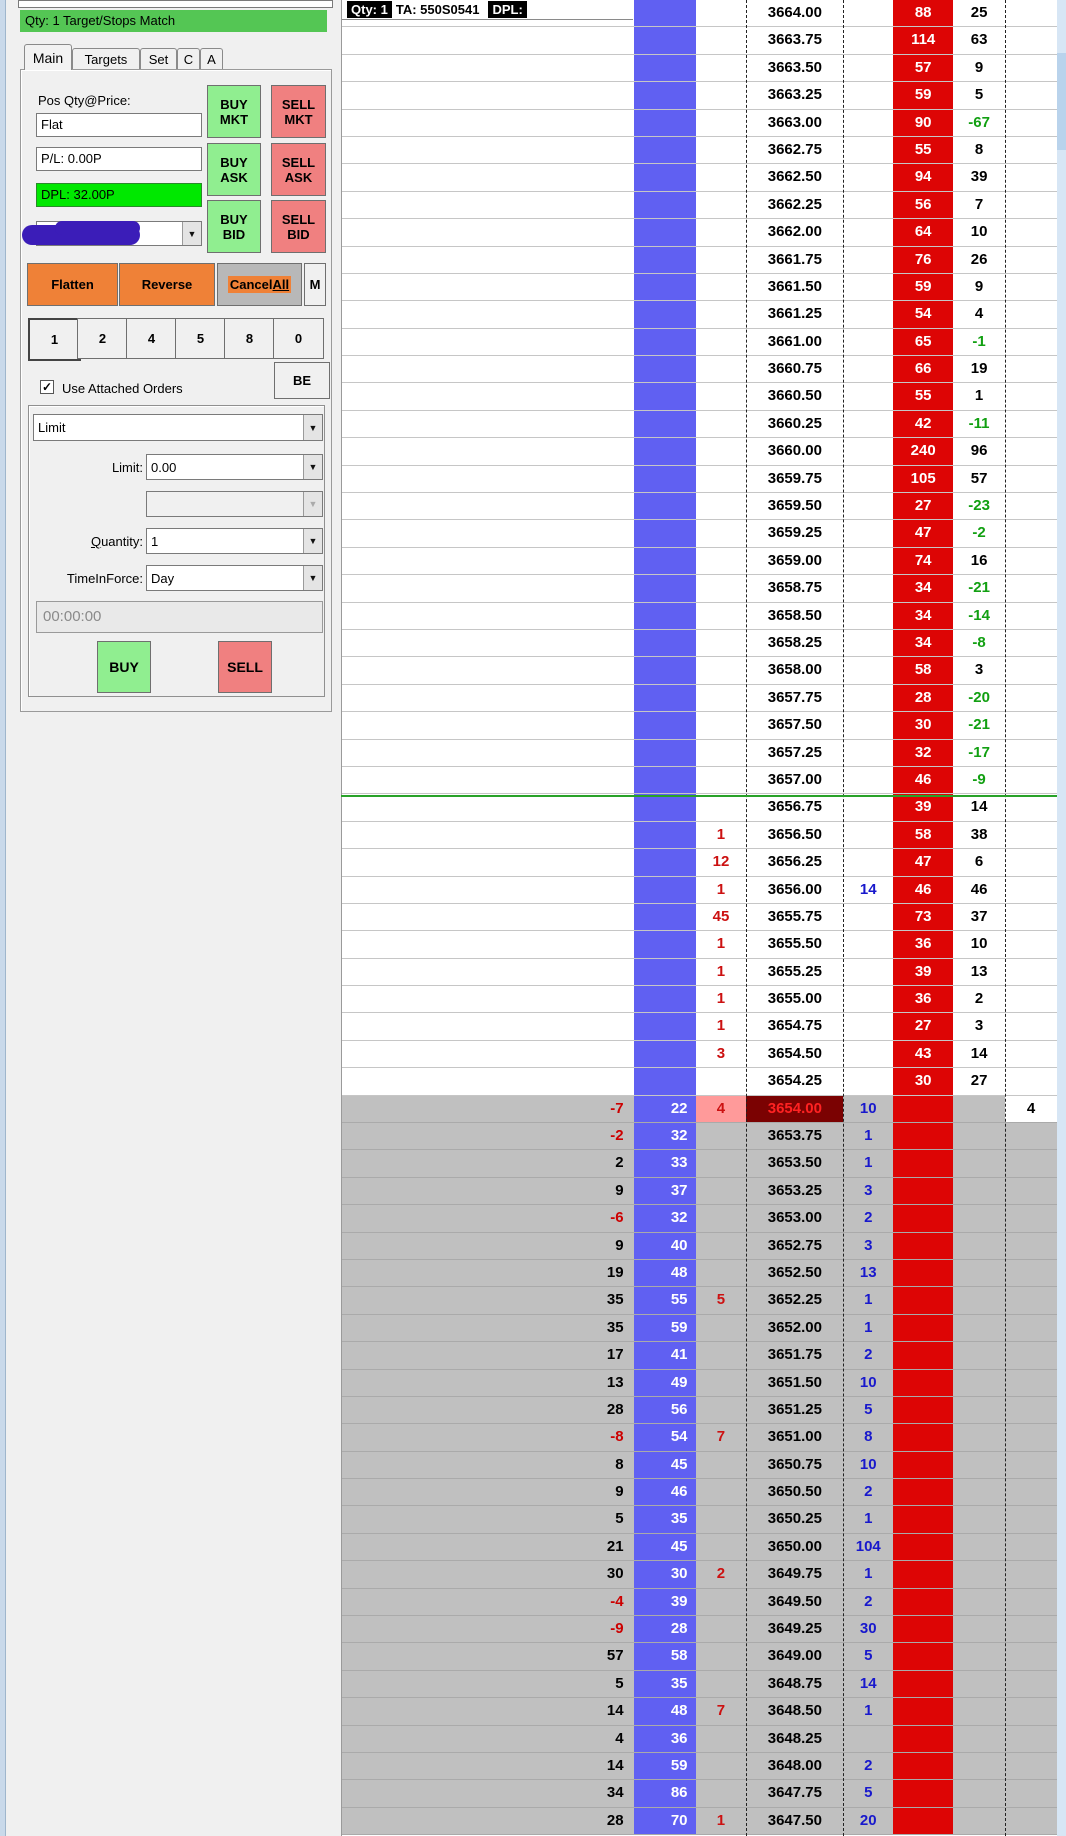  I want to click on depth-cell: 59, so click(664, 1328).